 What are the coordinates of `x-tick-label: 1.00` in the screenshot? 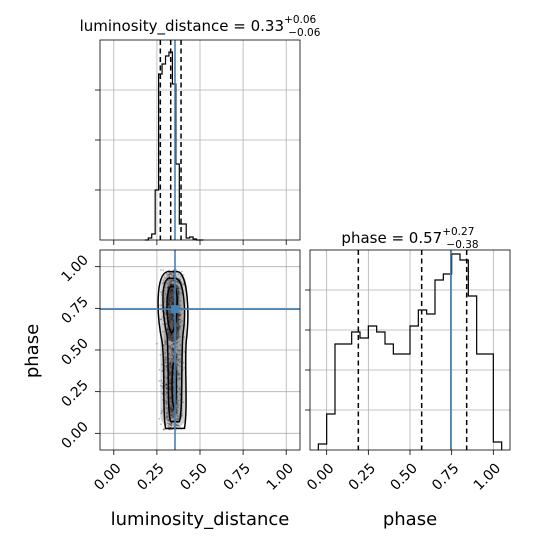 It's located at (487, 476).